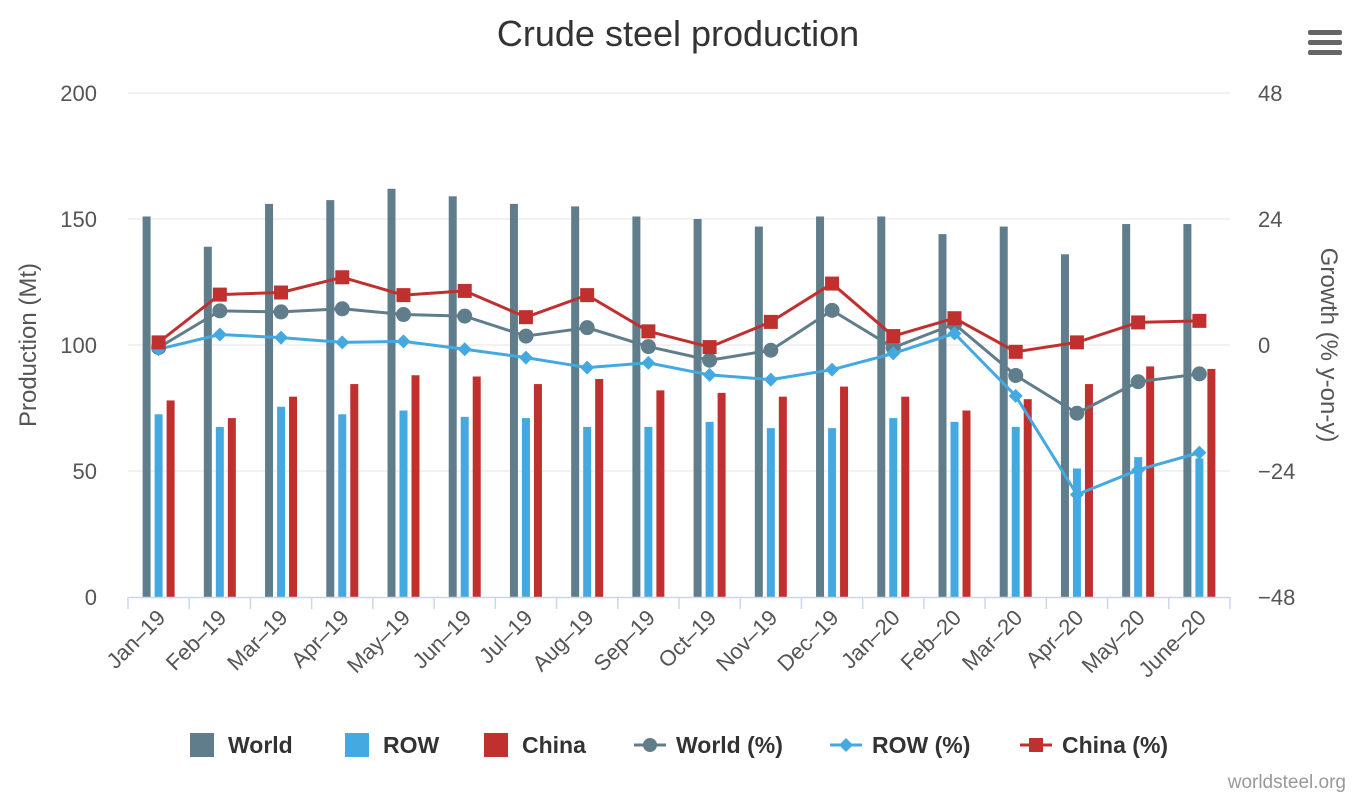  I want to click on legend-item: China (%), so click(1094, 745).